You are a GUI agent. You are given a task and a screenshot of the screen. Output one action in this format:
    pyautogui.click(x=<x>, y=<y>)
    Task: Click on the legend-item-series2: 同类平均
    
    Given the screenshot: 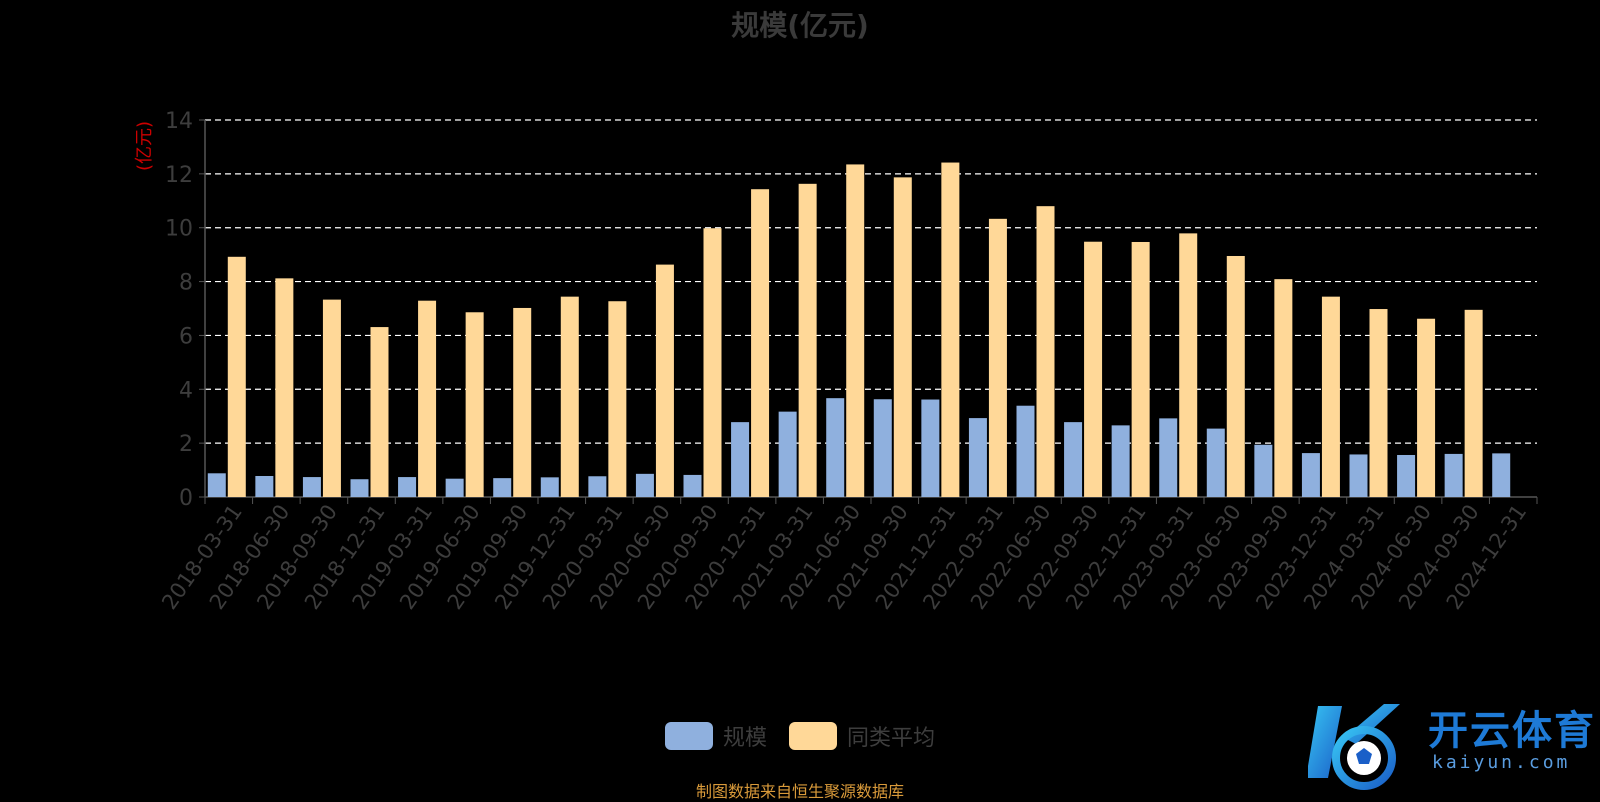 What is the action you would take?
    pyautogui.click(x=862, y=736)
    